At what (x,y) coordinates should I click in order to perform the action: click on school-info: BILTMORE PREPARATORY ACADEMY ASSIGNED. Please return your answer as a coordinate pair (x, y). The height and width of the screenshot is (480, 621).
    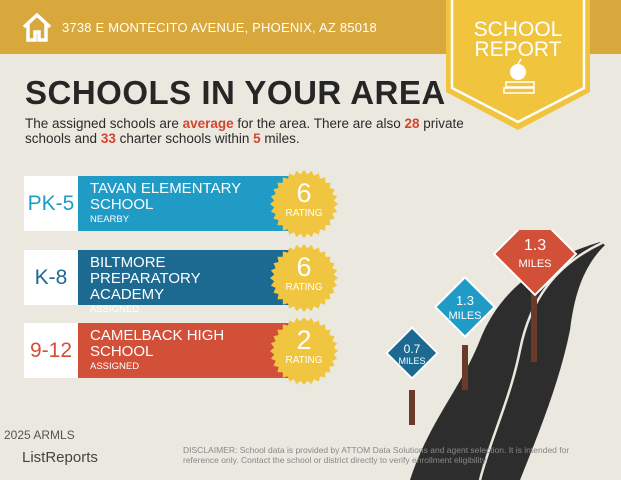
    Looking at the image, I should click on (193, 282).